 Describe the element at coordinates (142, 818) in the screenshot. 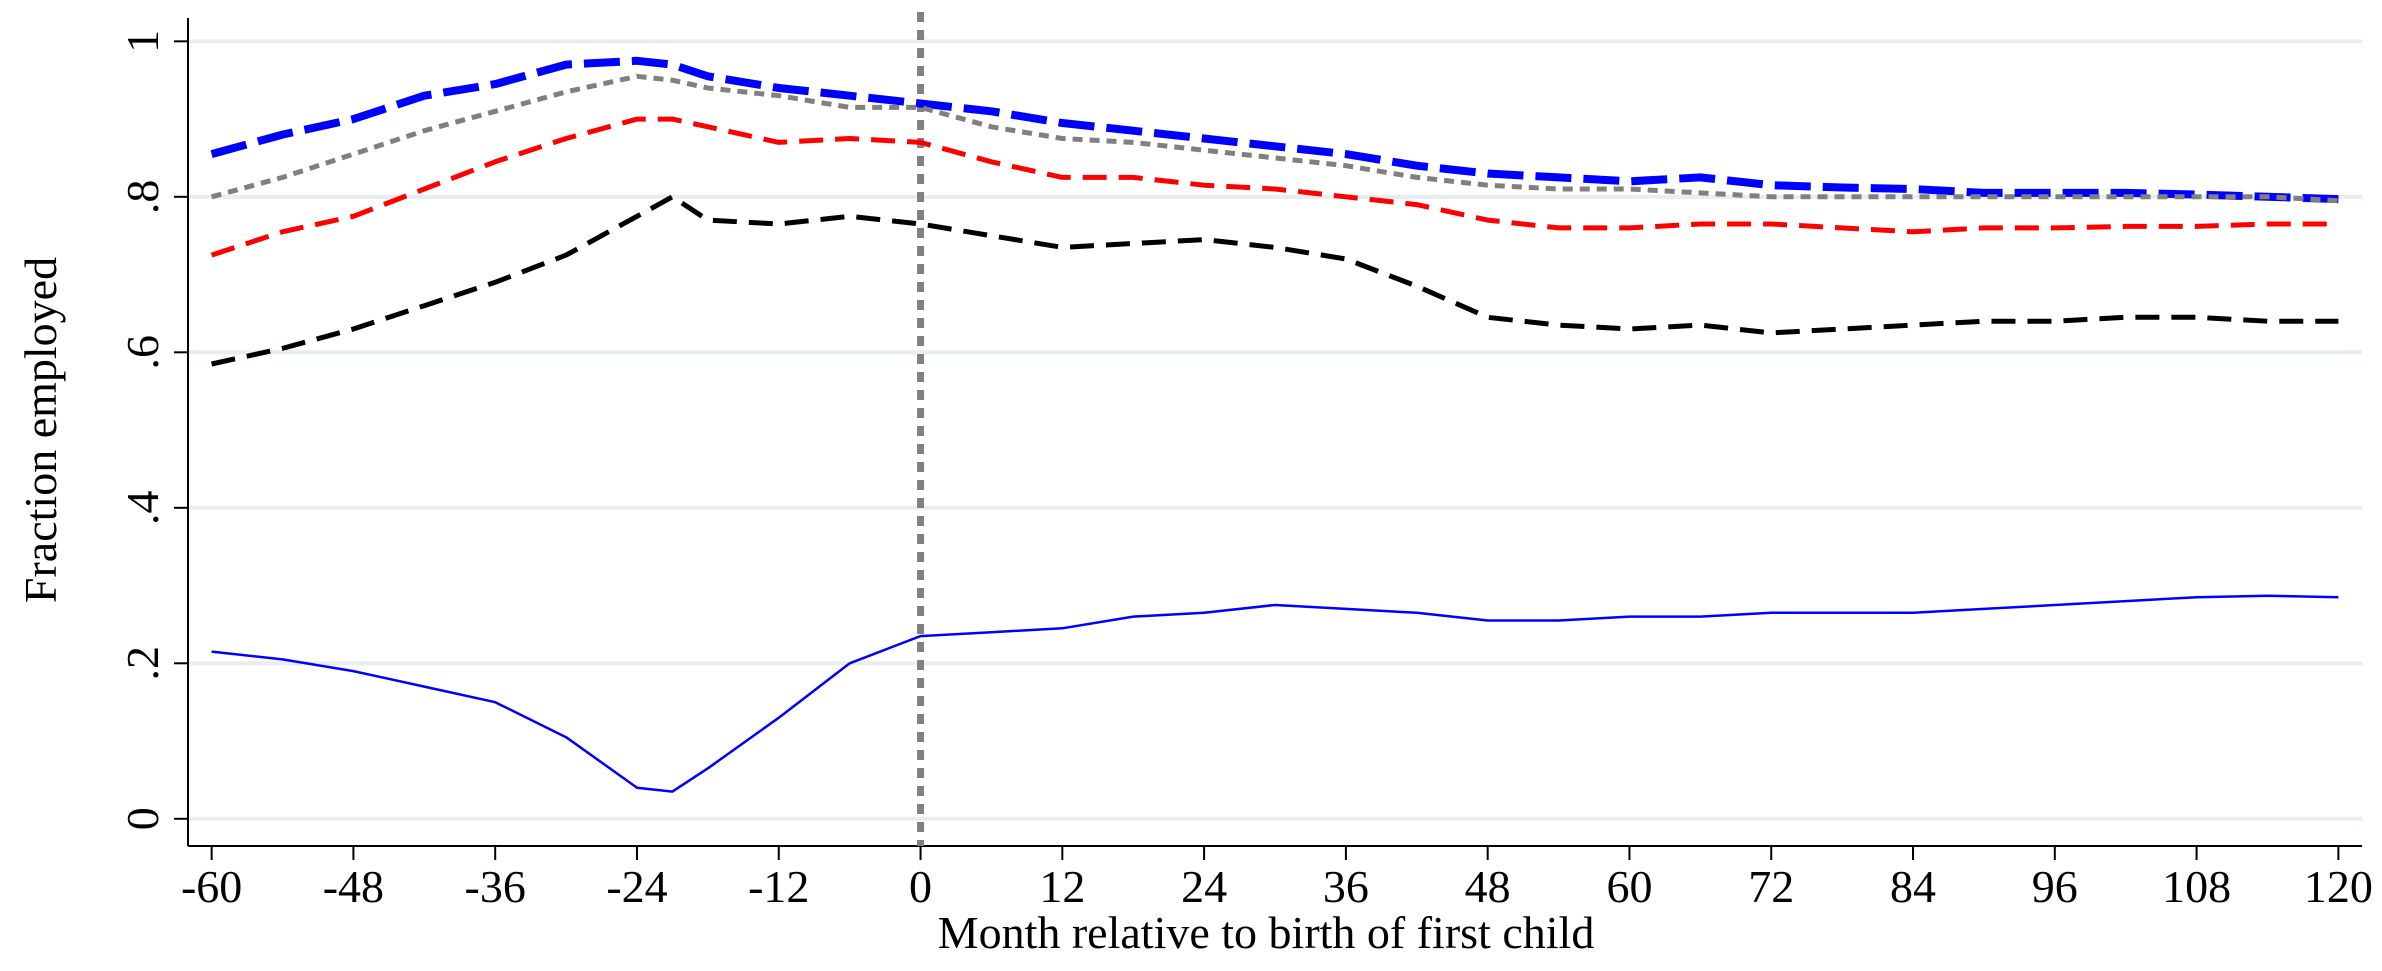

I see `y-tick-label-0: 0` at that location.